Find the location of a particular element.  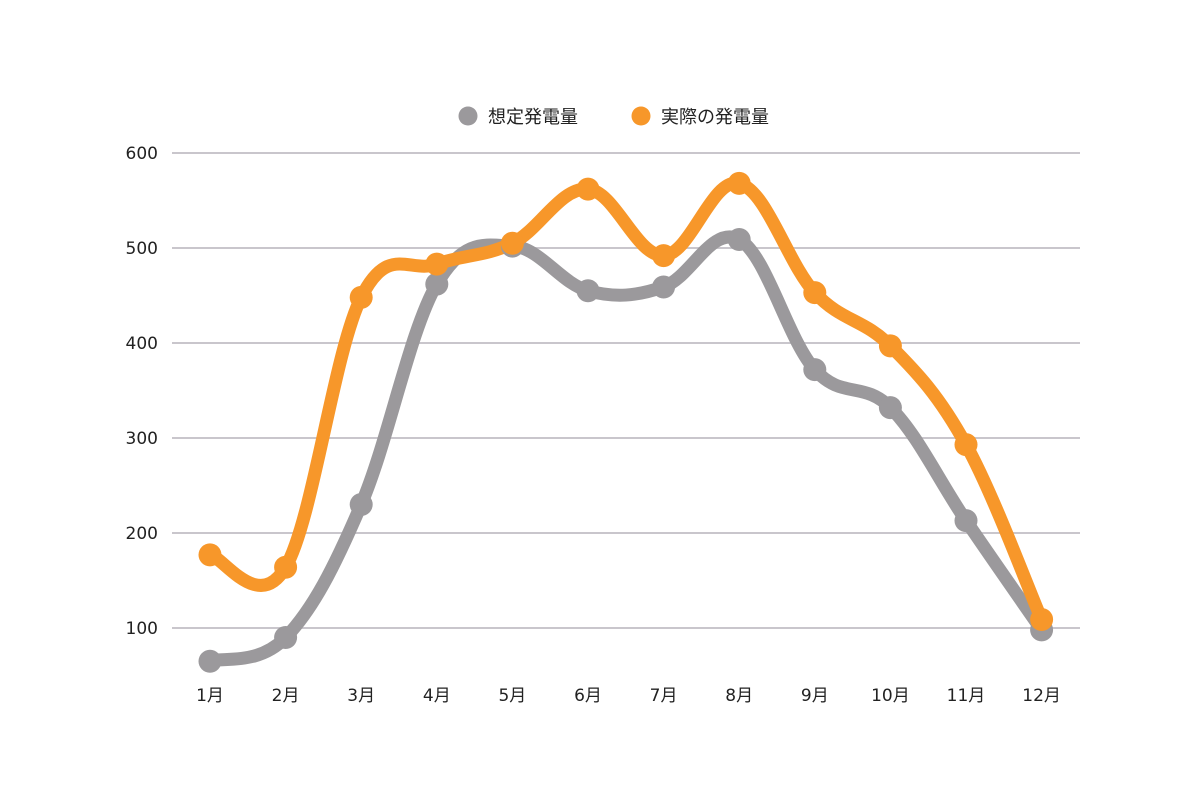

x-tick-label: 9月 is located at coordinates (815, 696).